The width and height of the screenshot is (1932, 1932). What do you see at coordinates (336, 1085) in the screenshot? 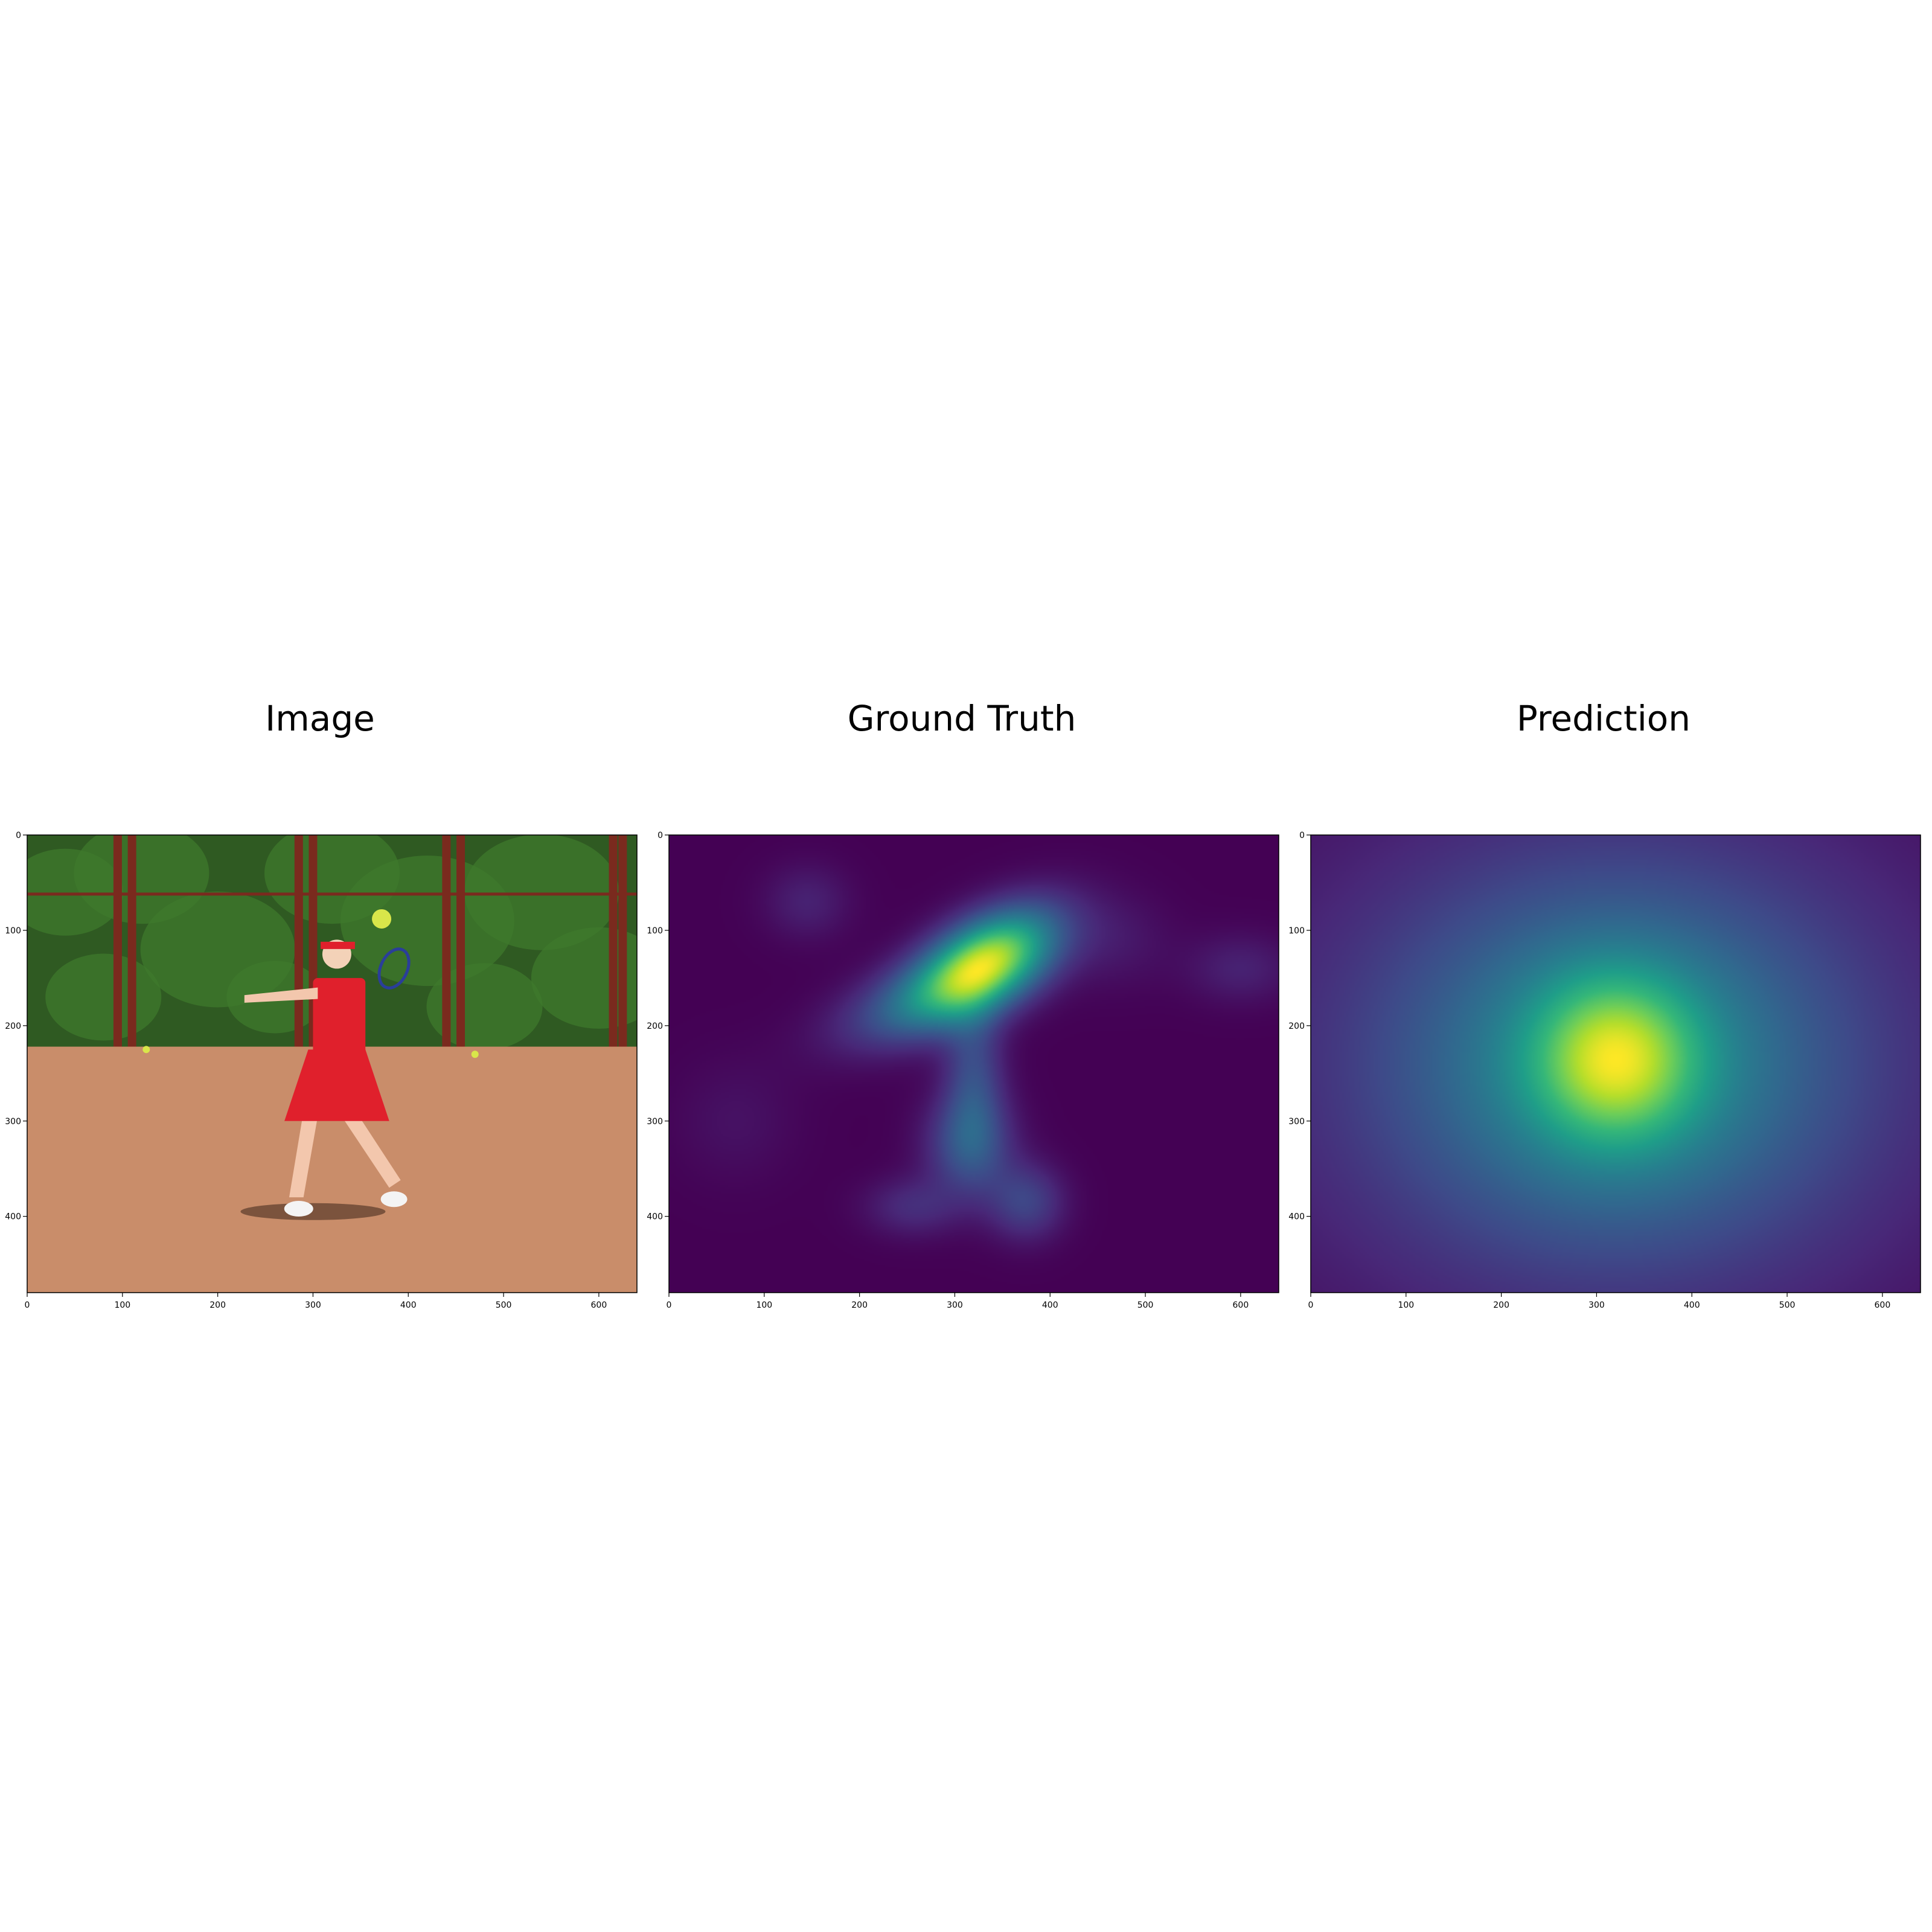
I see `player-skirt` at bounding box center [336, 1085].